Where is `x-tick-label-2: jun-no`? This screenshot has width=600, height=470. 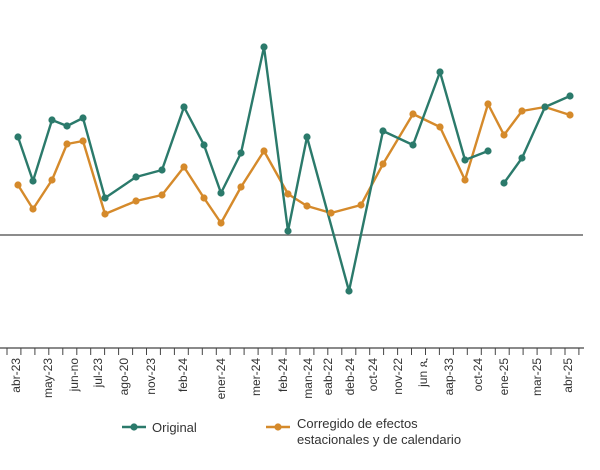
x-tick-label-2: jun-no is located at coordinates (74, 375).